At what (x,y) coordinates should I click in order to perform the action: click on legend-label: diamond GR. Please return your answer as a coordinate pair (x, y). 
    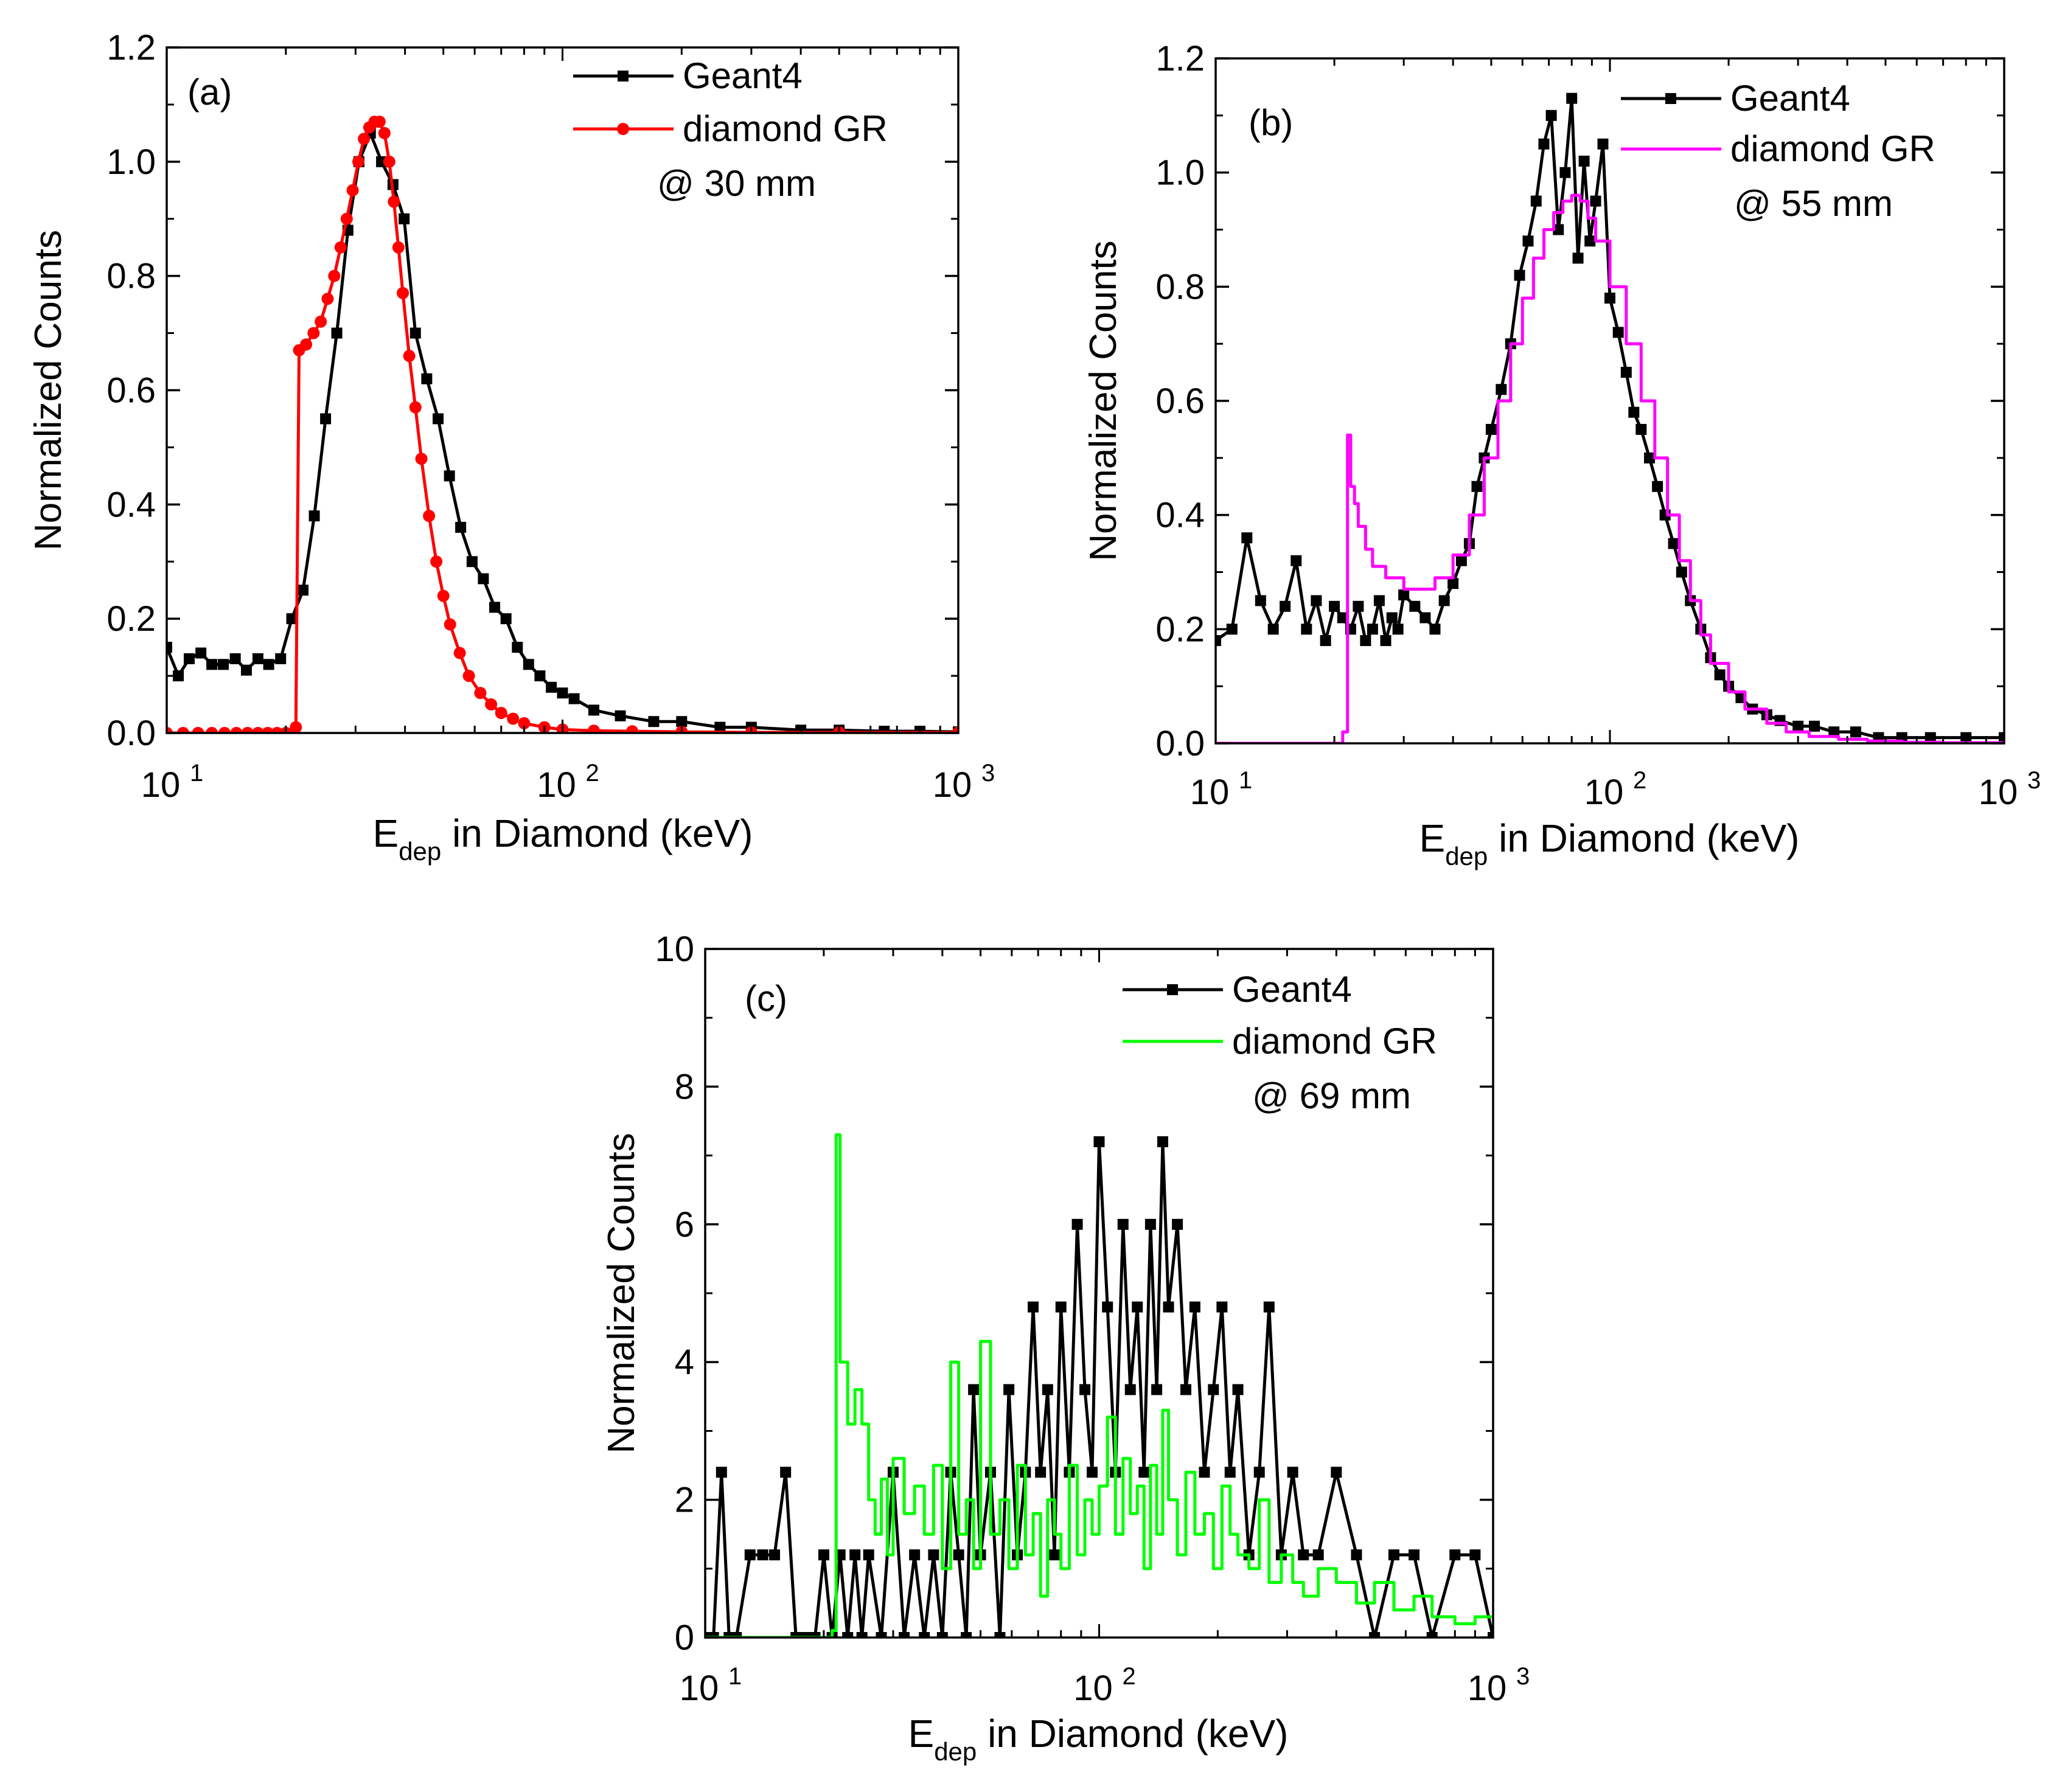
    Looking at the image, I should click on (1334, 1041).